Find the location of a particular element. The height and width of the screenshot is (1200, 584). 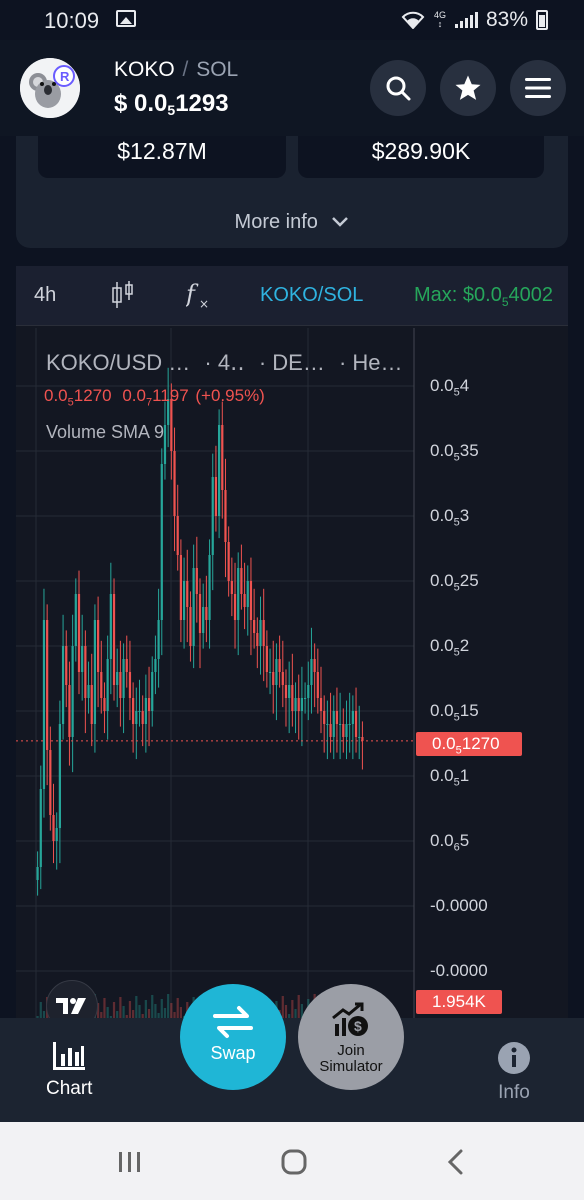

price-axis-tick: 0.0525 is located at coordinates (454, 582).